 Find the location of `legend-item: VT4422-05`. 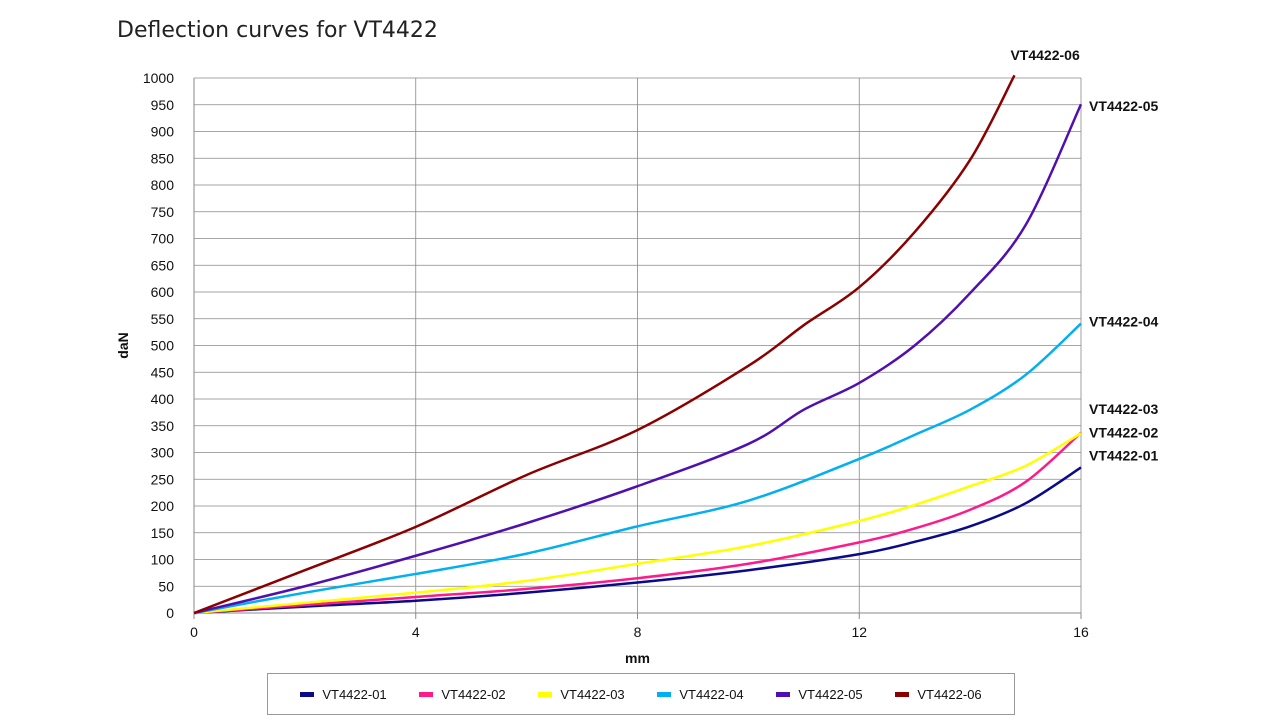

legend-item: VT4422-05 is located at coordinates (819, 694).